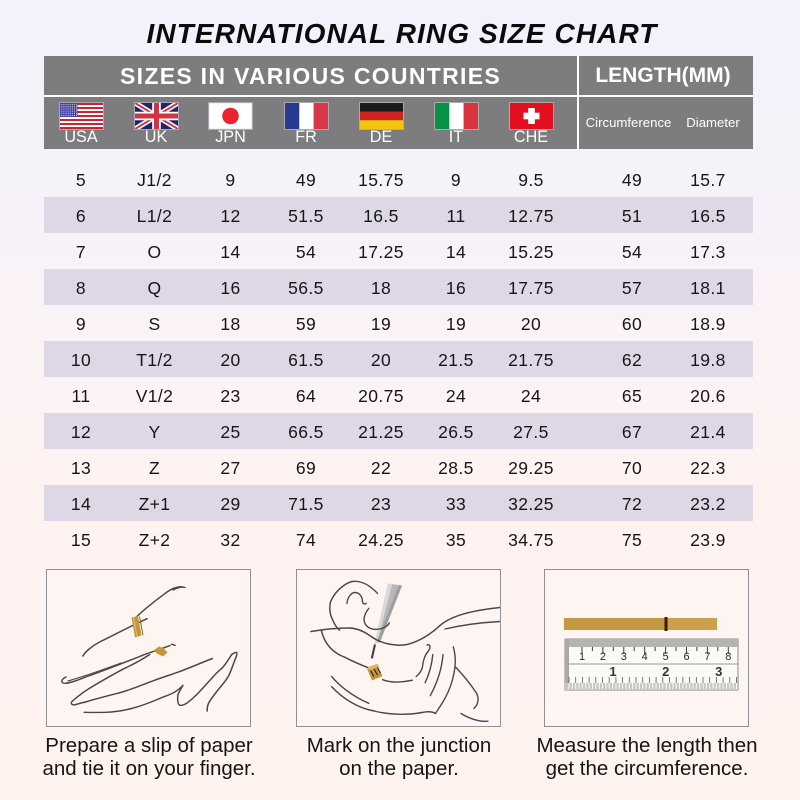 This screenshot has height=800, width=800. I want to click on svg-text: 5, so click(666, 657).